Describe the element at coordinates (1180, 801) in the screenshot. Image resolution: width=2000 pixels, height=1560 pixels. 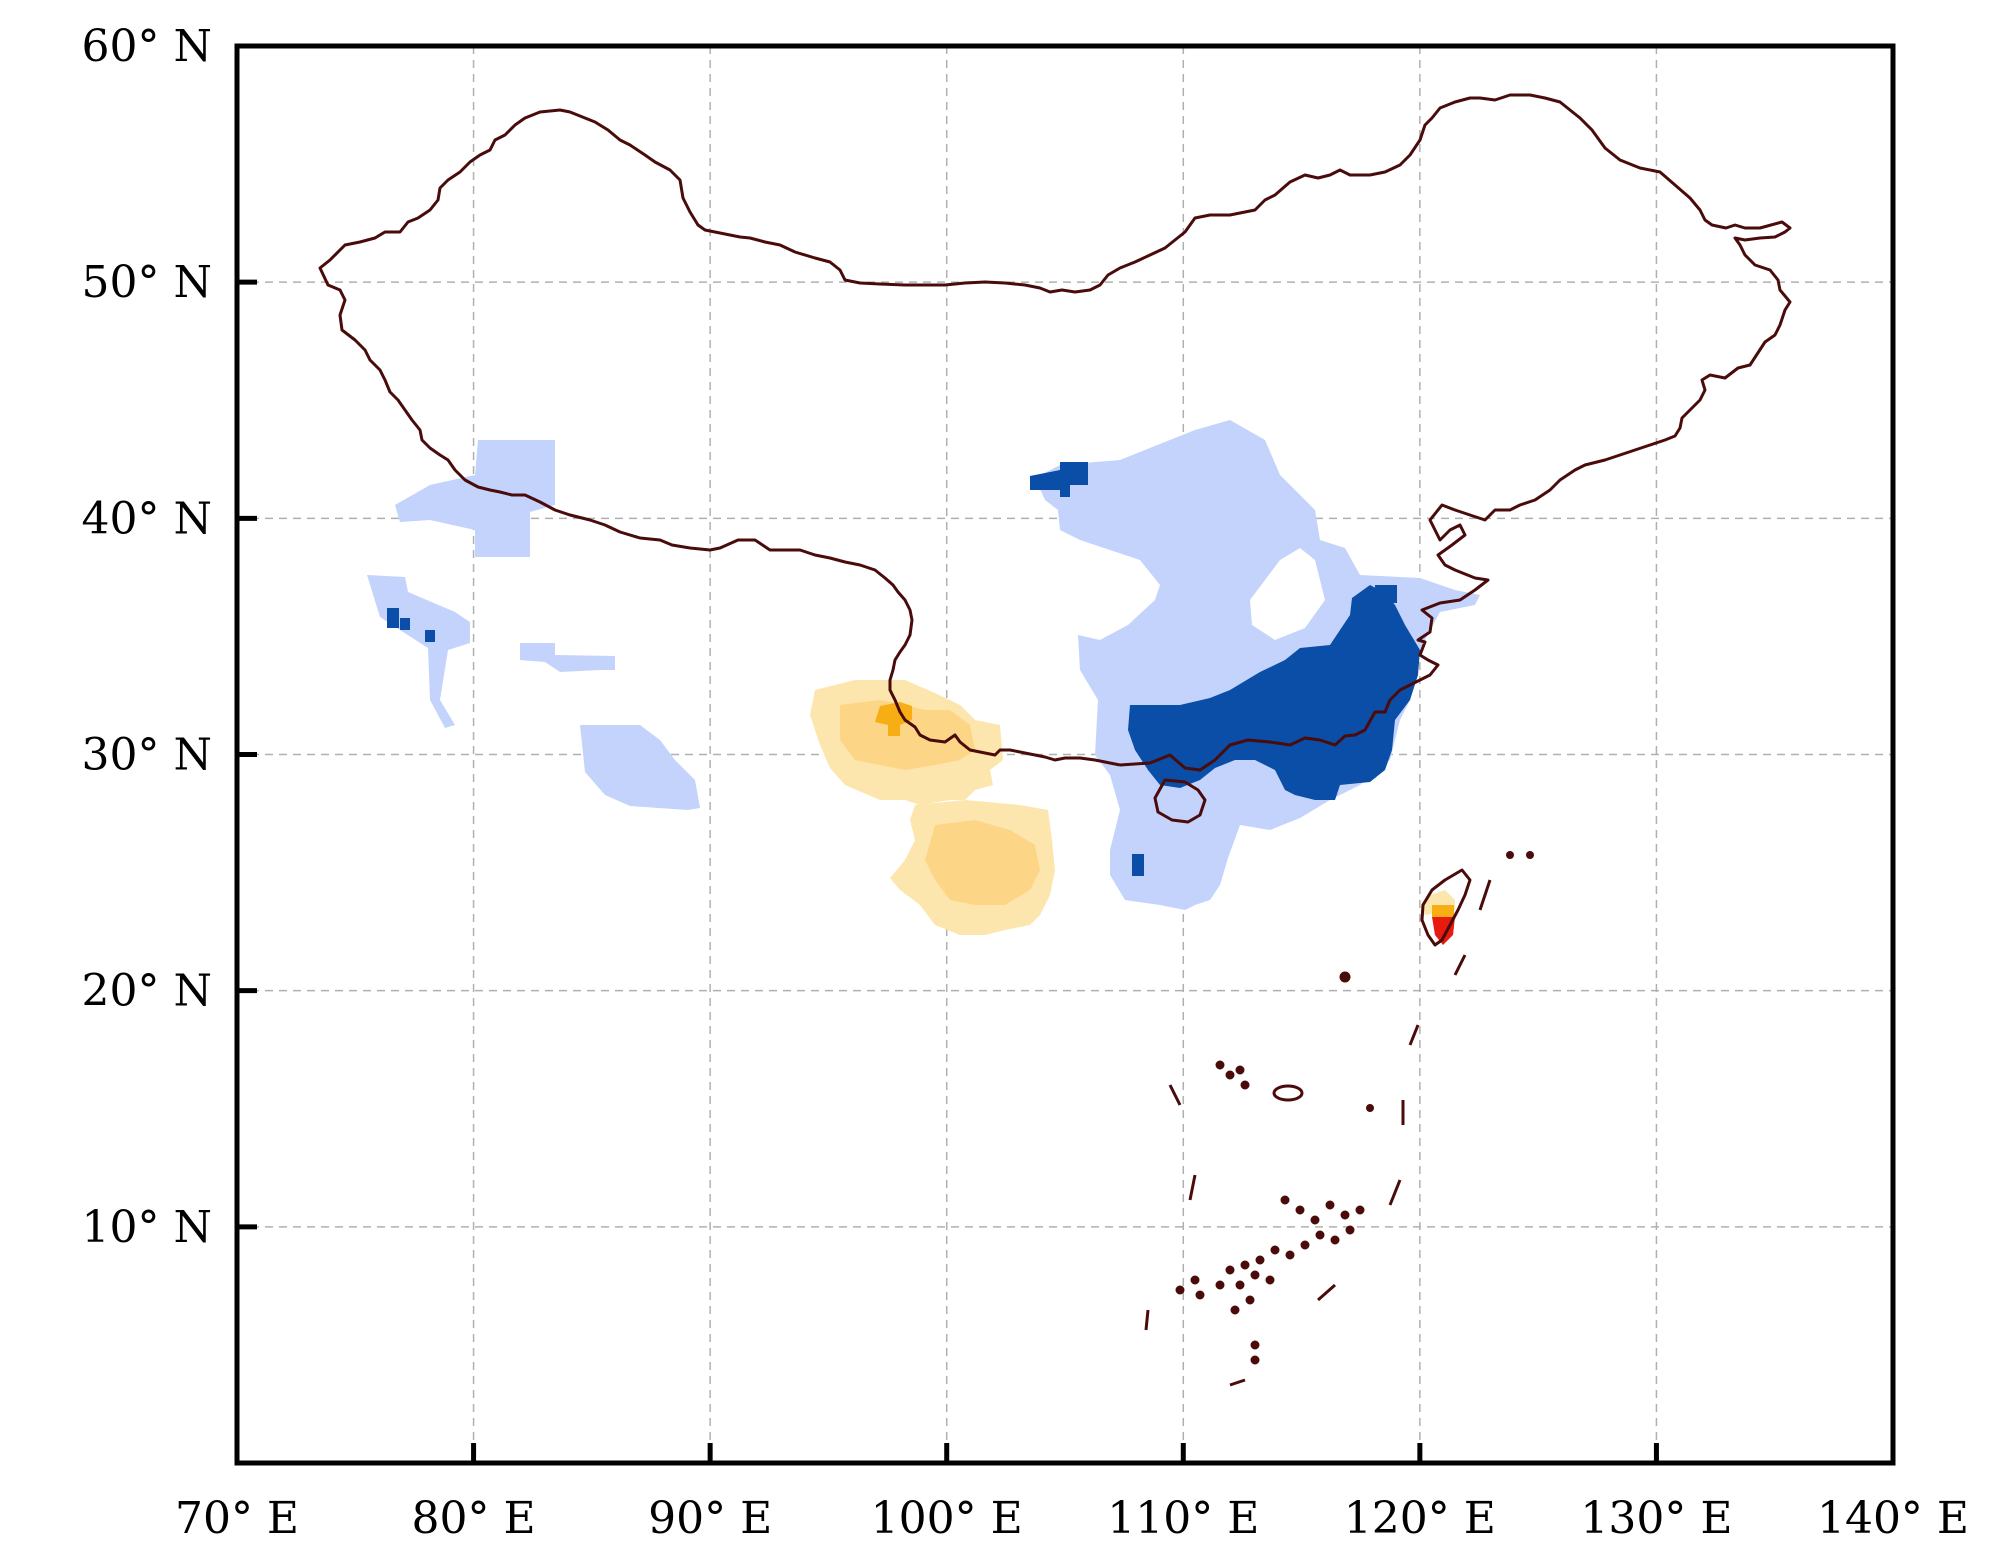
I see `hainan-border` at that location.